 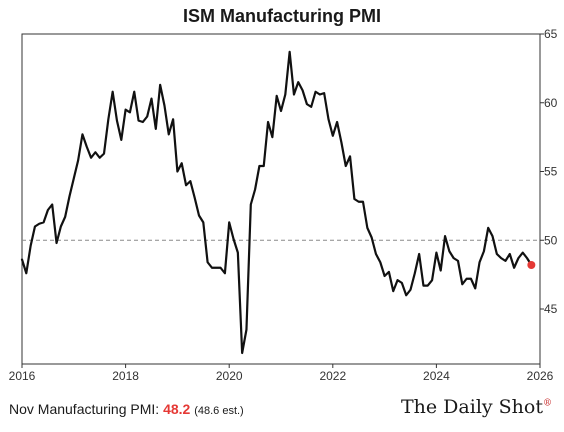 What do you see at coordinates (436, 376) in the screenshot?
I see `x-tick-label: 2024` at bounding box center [436, 376].